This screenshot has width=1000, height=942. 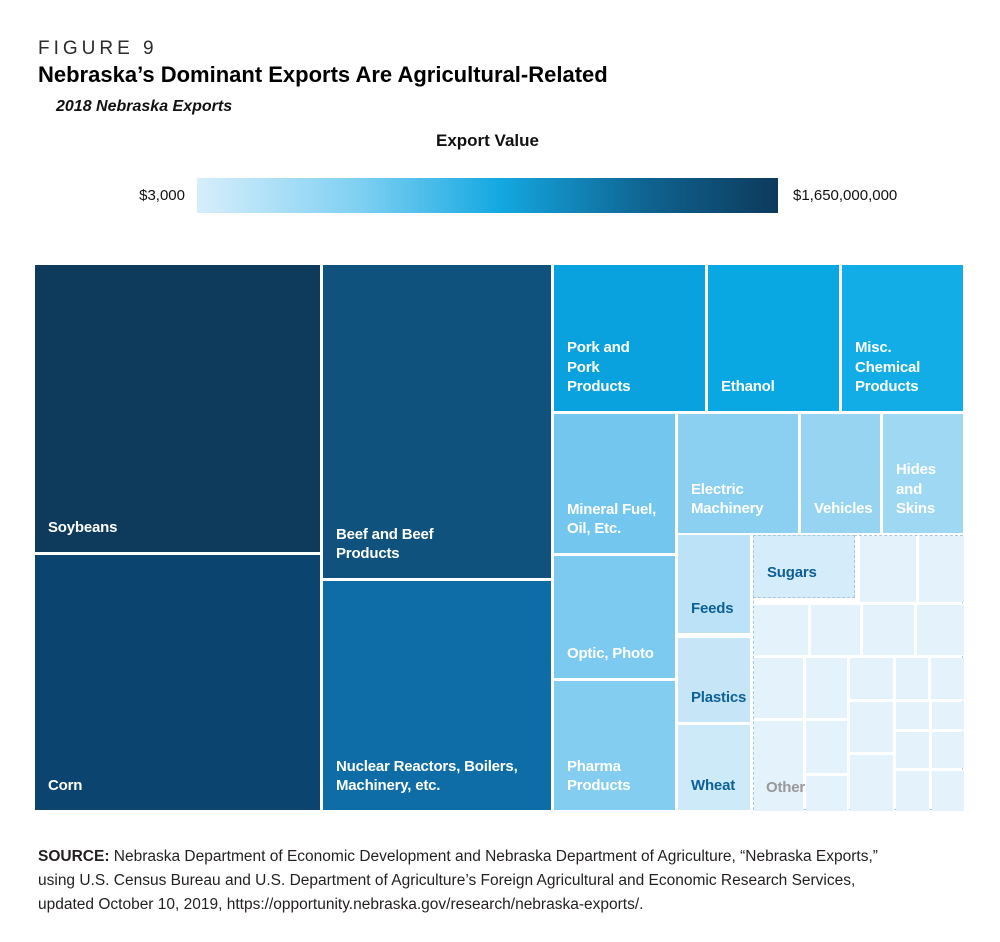 What do you see at coordinates (162, 195) in the screenshot?
I see `legend-min-label: $3,000` at bounding box center [162, 195].